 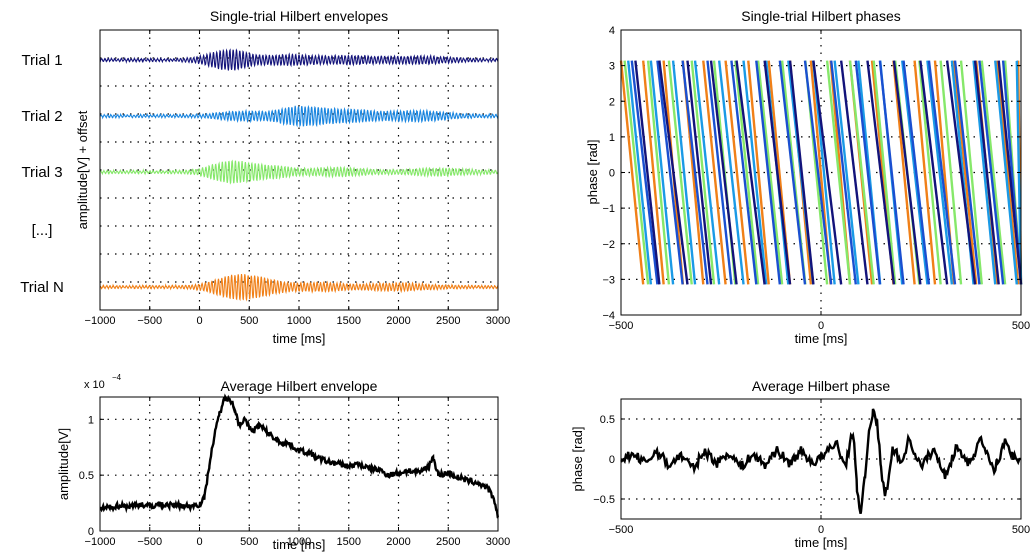 I want to click on x-tick-label: 3000, so click(x=498, y=321).